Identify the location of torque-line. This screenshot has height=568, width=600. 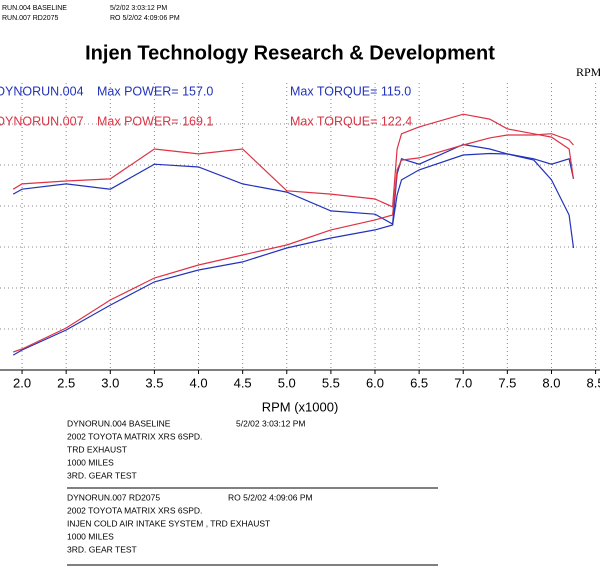
(293, 184).